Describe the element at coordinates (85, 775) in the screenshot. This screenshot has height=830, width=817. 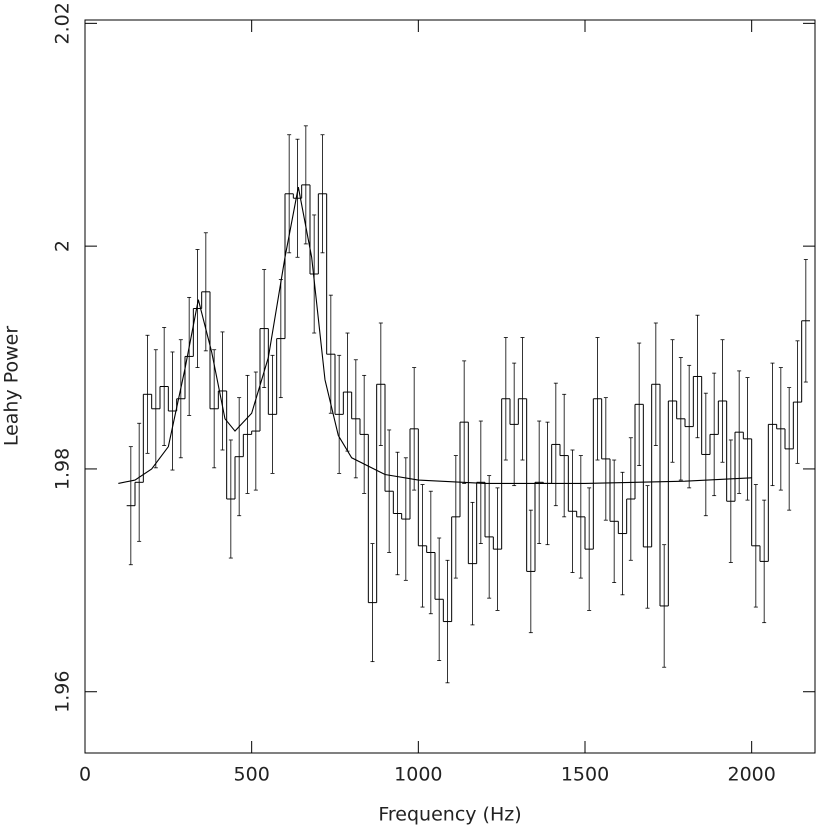
I see `x-tick-label: 0` at that location.